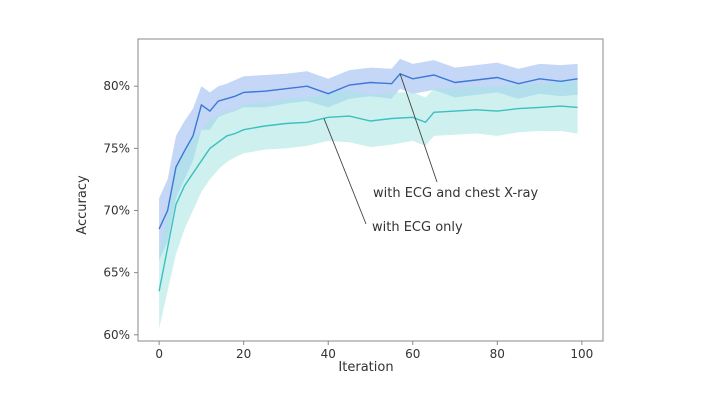  What do you see at coordinates (497, 354) in the screenshot?
I see `x-tick-label: 80` at bounding box center [497, 354].